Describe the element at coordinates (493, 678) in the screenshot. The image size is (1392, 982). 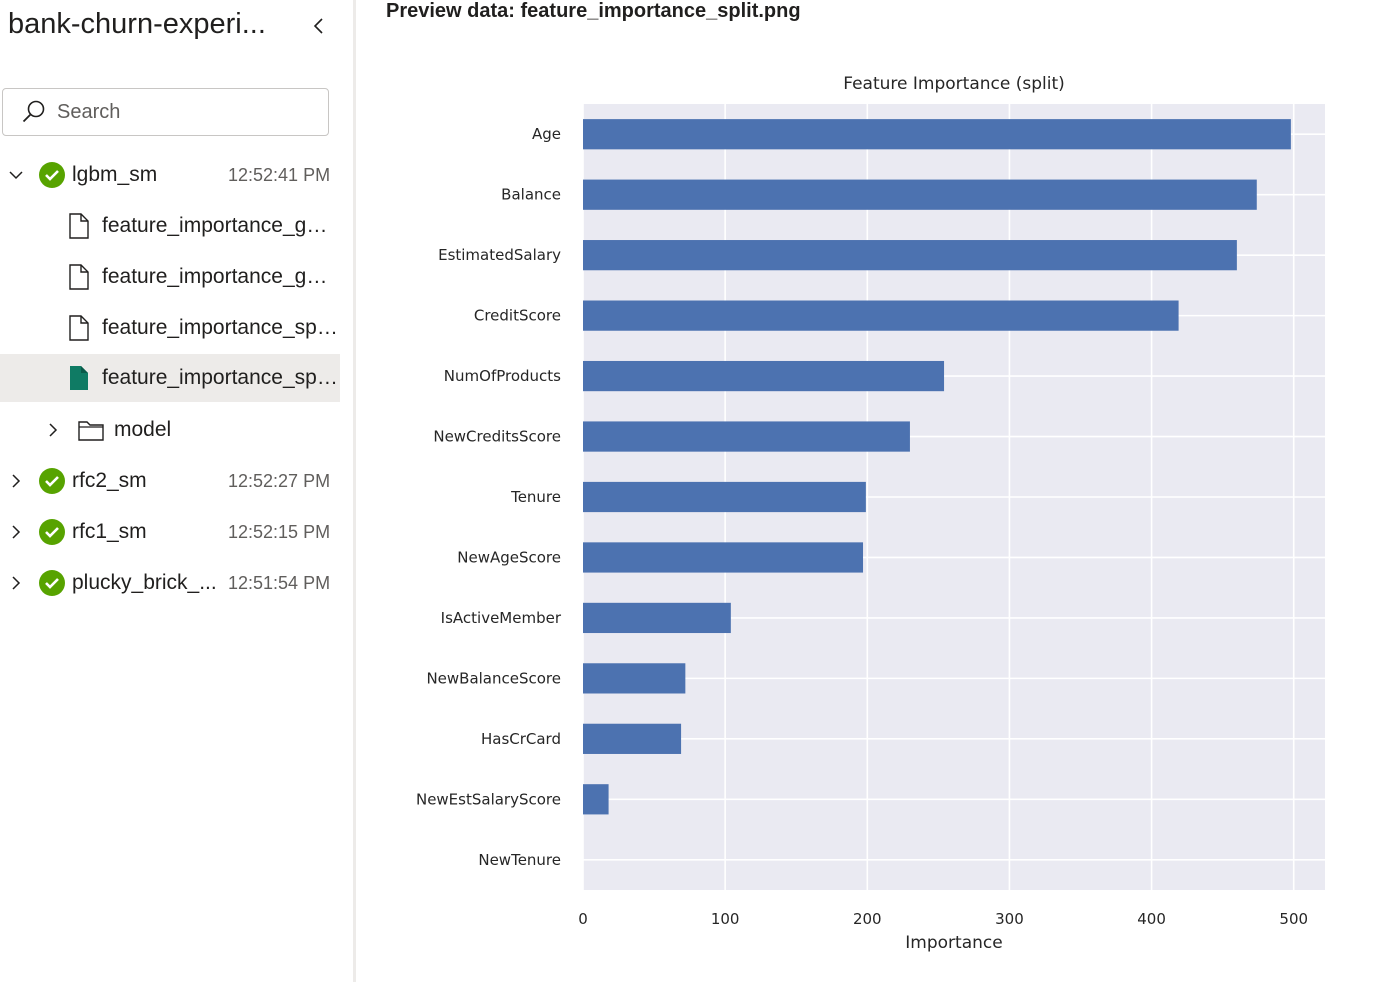
I see `y-tick-label: NewBalanceScore` at that location.